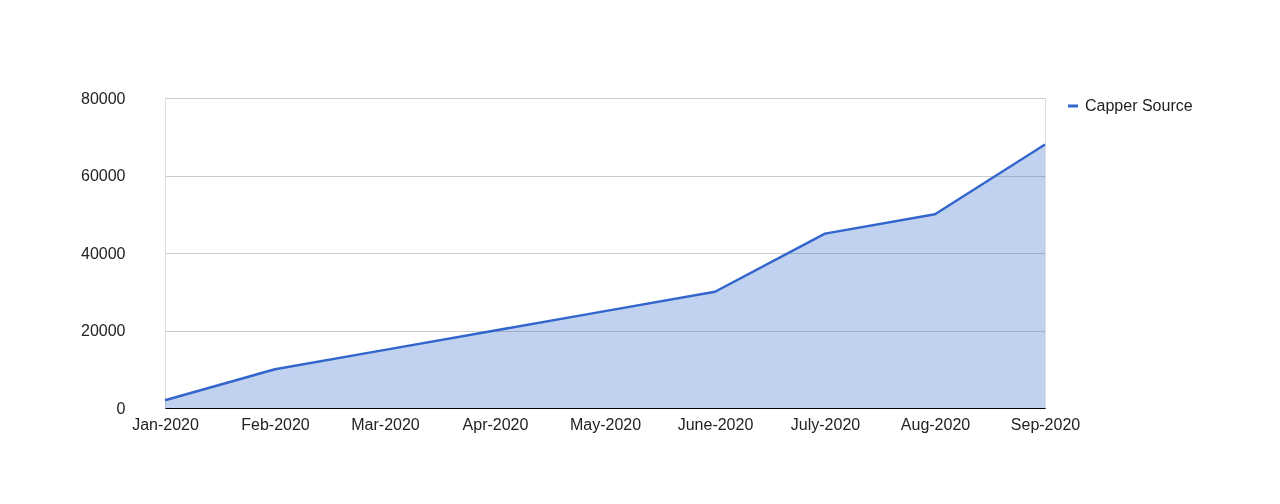 This screenshot has width=1280, height=504. Describe the element at coordinates (1045, 424) in the screenshot. I see `x-tick-label: Sep-2020` at that location.